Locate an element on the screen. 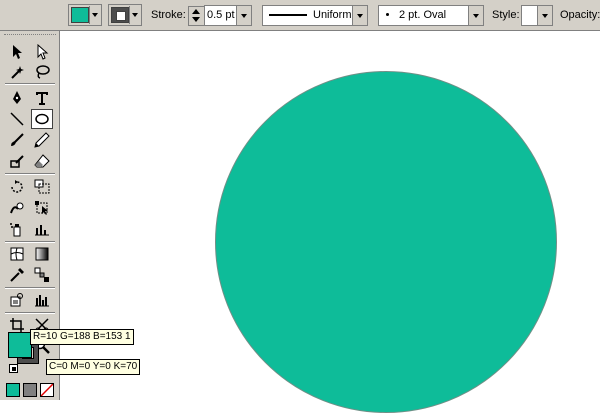 This screenshot has width=600, height=413. column-graph-tool is located at coordinates (42, 229).